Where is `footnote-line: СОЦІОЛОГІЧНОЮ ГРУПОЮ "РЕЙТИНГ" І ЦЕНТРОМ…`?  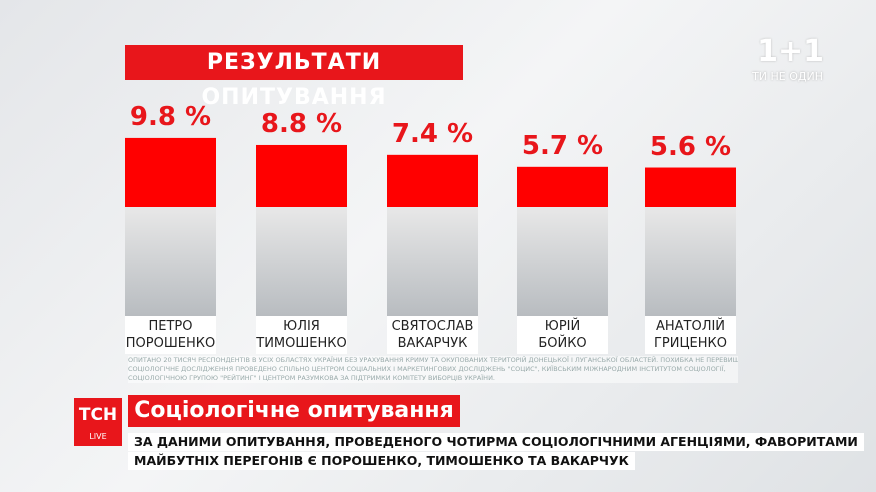
footnote-line: СОЦІОЛОГІЧНОЮ ГРУПОЮ "РЕЙТИНГ" І ЦЕНТРОМ… is located at coordinates (312, 378).